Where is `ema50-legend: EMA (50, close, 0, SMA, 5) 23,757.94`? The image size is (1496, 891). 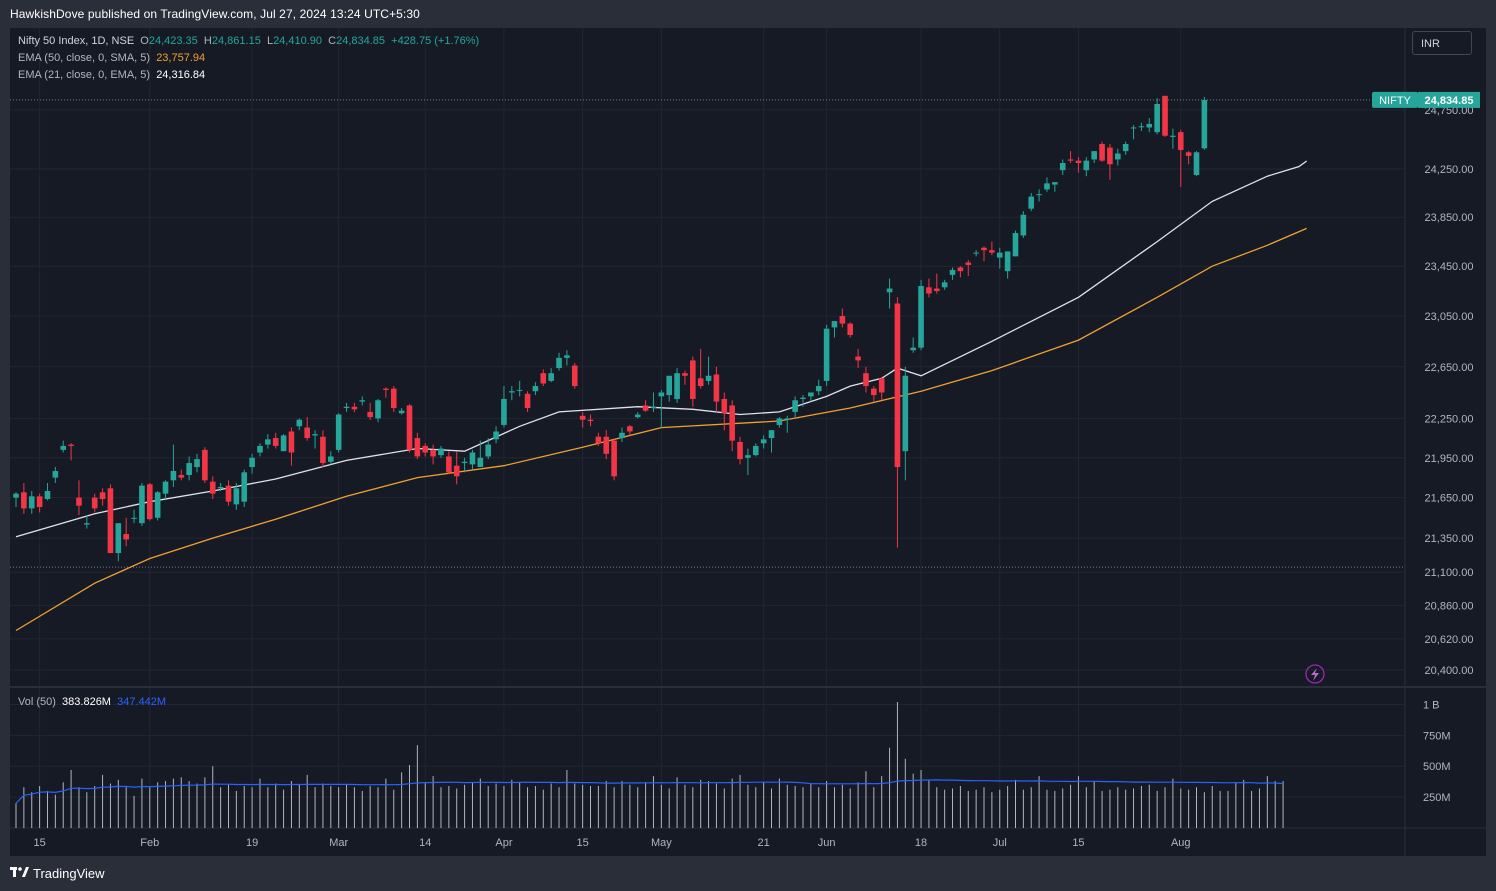 ema50-legend: EMA (50, close, 0, SMA, 5) 23,757.94 is located at coordinates (111, 58).